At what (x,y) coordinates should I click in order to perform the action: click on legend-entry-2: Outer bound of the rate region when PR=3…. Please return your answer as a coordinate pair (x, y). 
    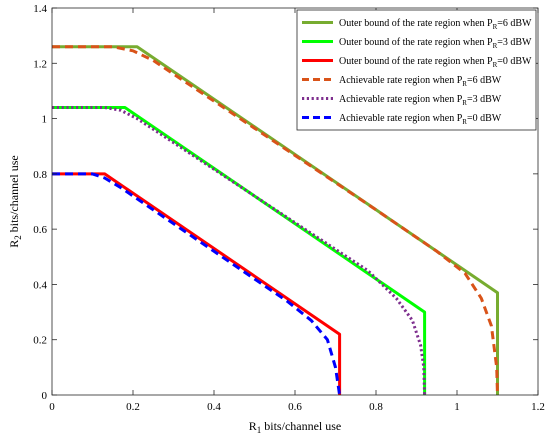
    Looking at the image, I should click on (435, 43).